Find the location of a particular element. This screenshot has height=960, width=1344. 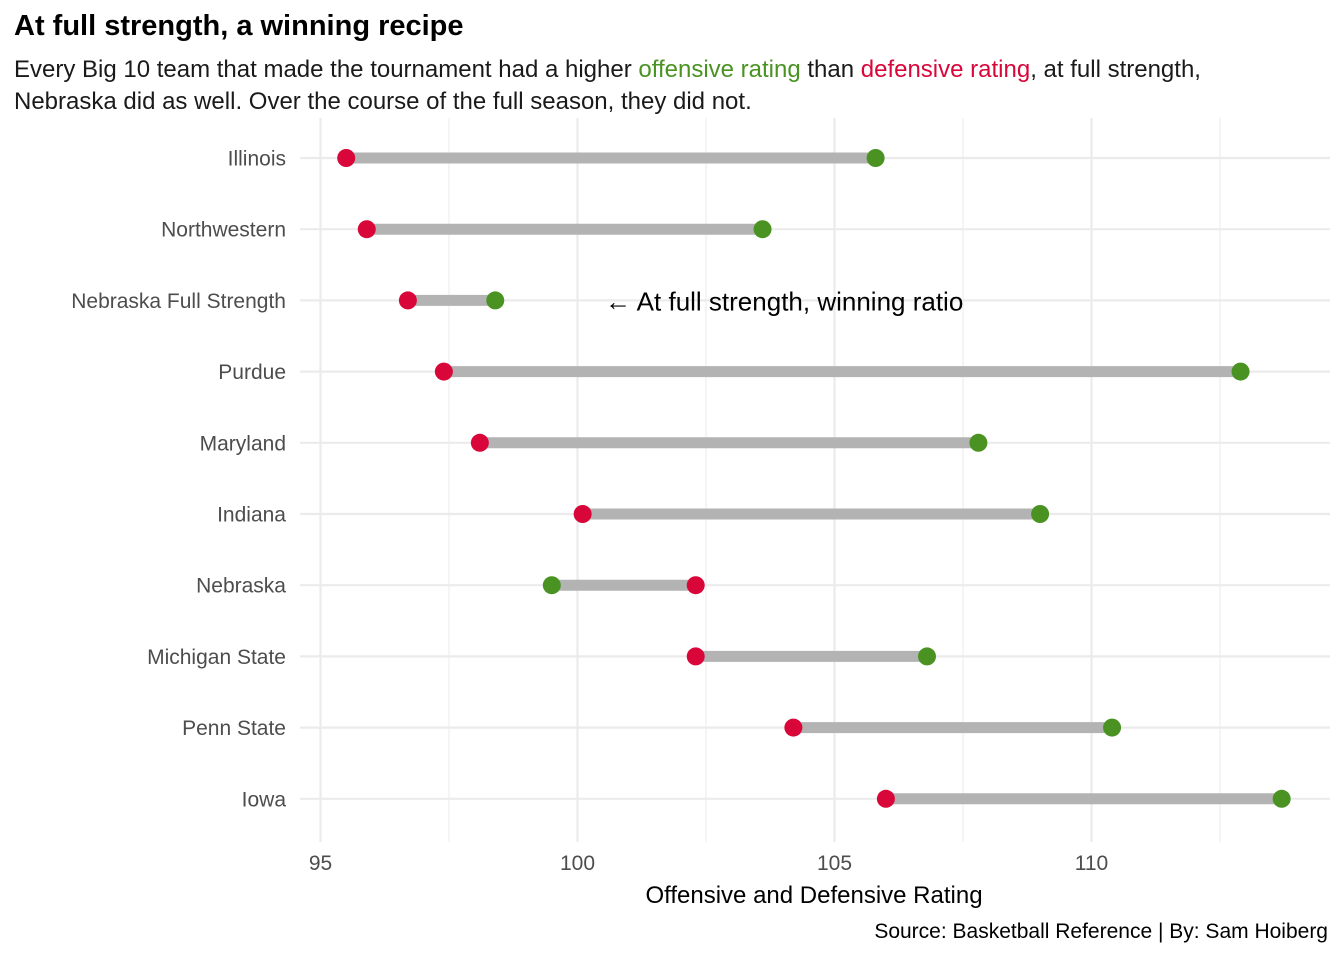

team-label: Indiana is located at coordinates (251, 515).